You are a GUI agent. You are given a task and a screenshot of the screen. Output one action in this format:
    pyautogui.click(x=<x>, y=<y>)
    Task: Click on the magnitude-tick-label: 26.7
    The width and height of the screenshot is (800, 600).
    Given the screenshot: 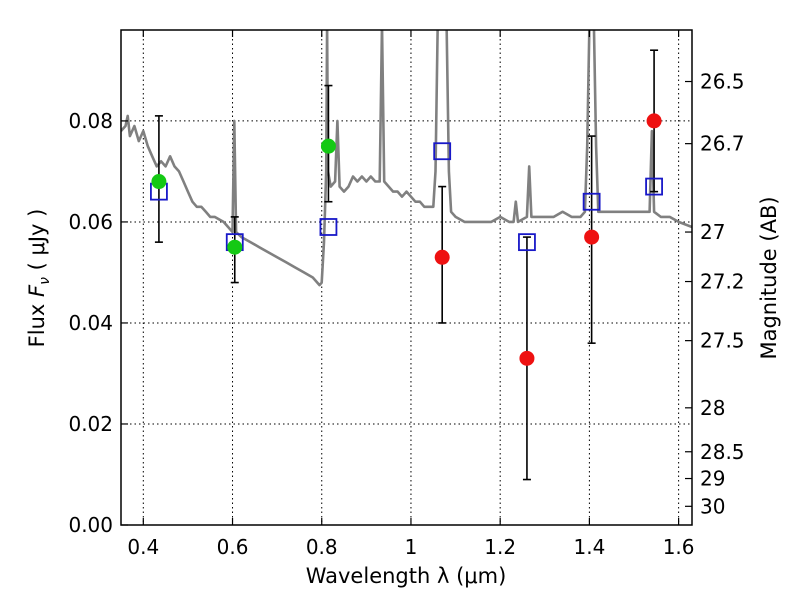 What is the action you would take?
    pyautogui.click(x=722, y=144)
    